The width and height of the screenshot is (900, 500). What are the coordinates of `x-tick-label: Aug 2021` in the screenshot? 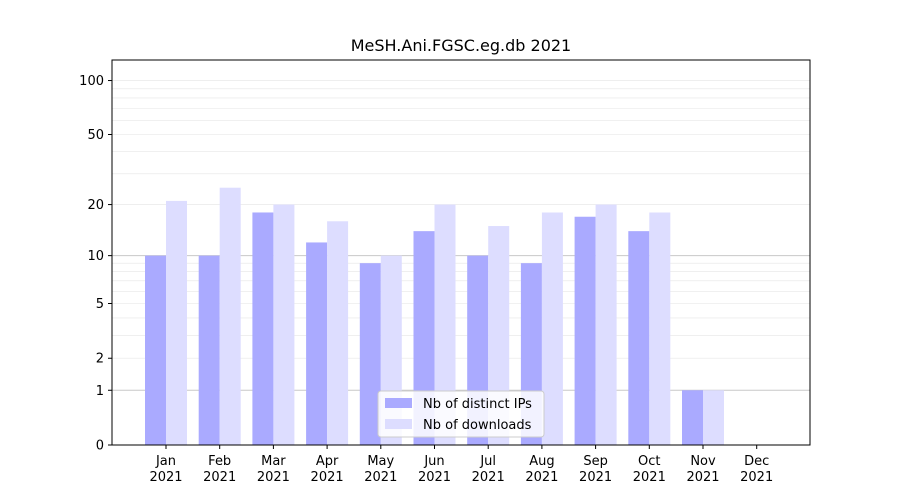 It's located at (541, 469).